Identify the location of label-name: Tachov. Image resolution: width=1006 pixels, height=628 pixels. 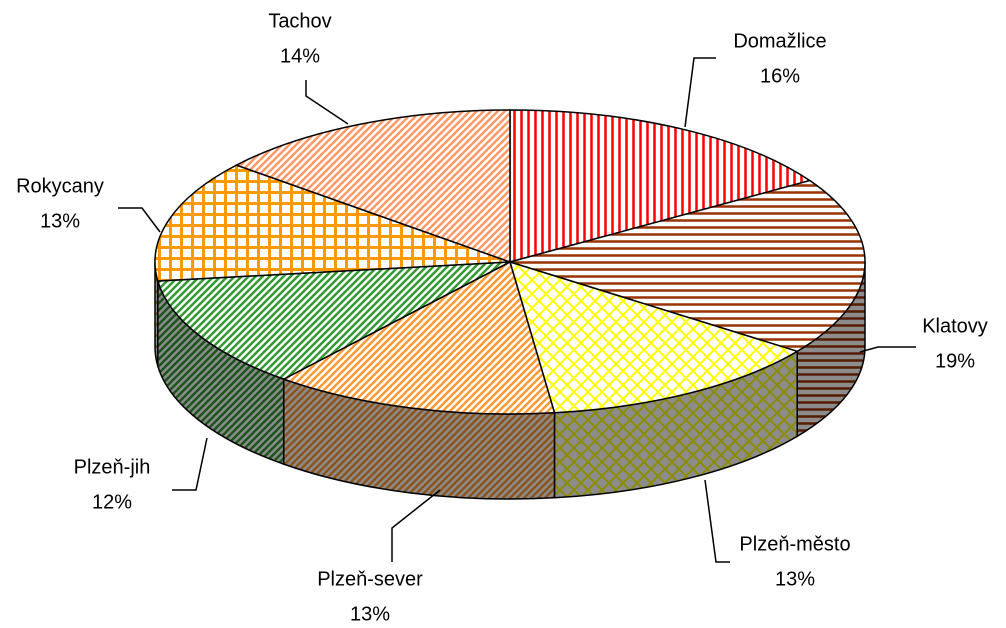
(299, 21).